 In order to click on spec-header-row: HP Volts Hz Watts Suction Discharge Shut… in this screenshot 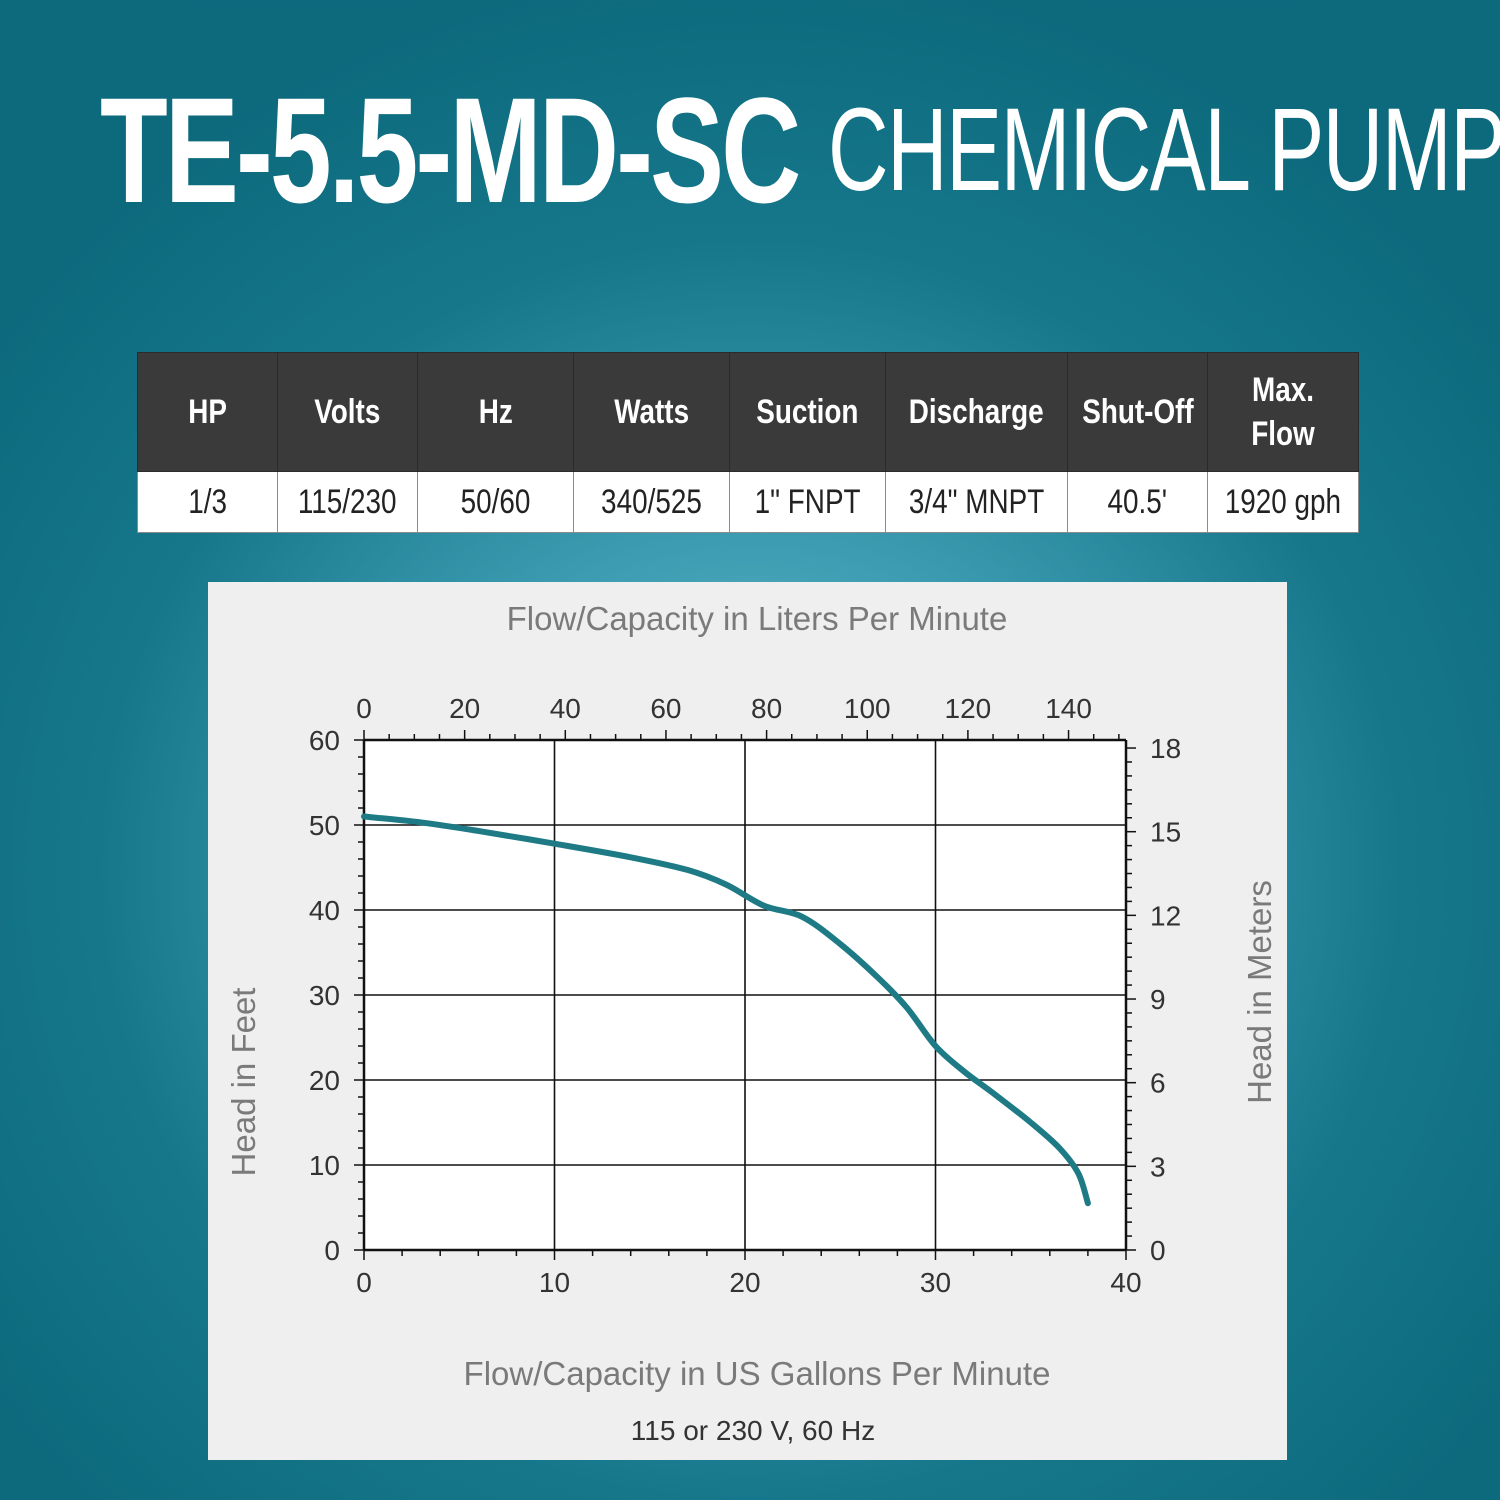, I will do `click(748, 412)`.